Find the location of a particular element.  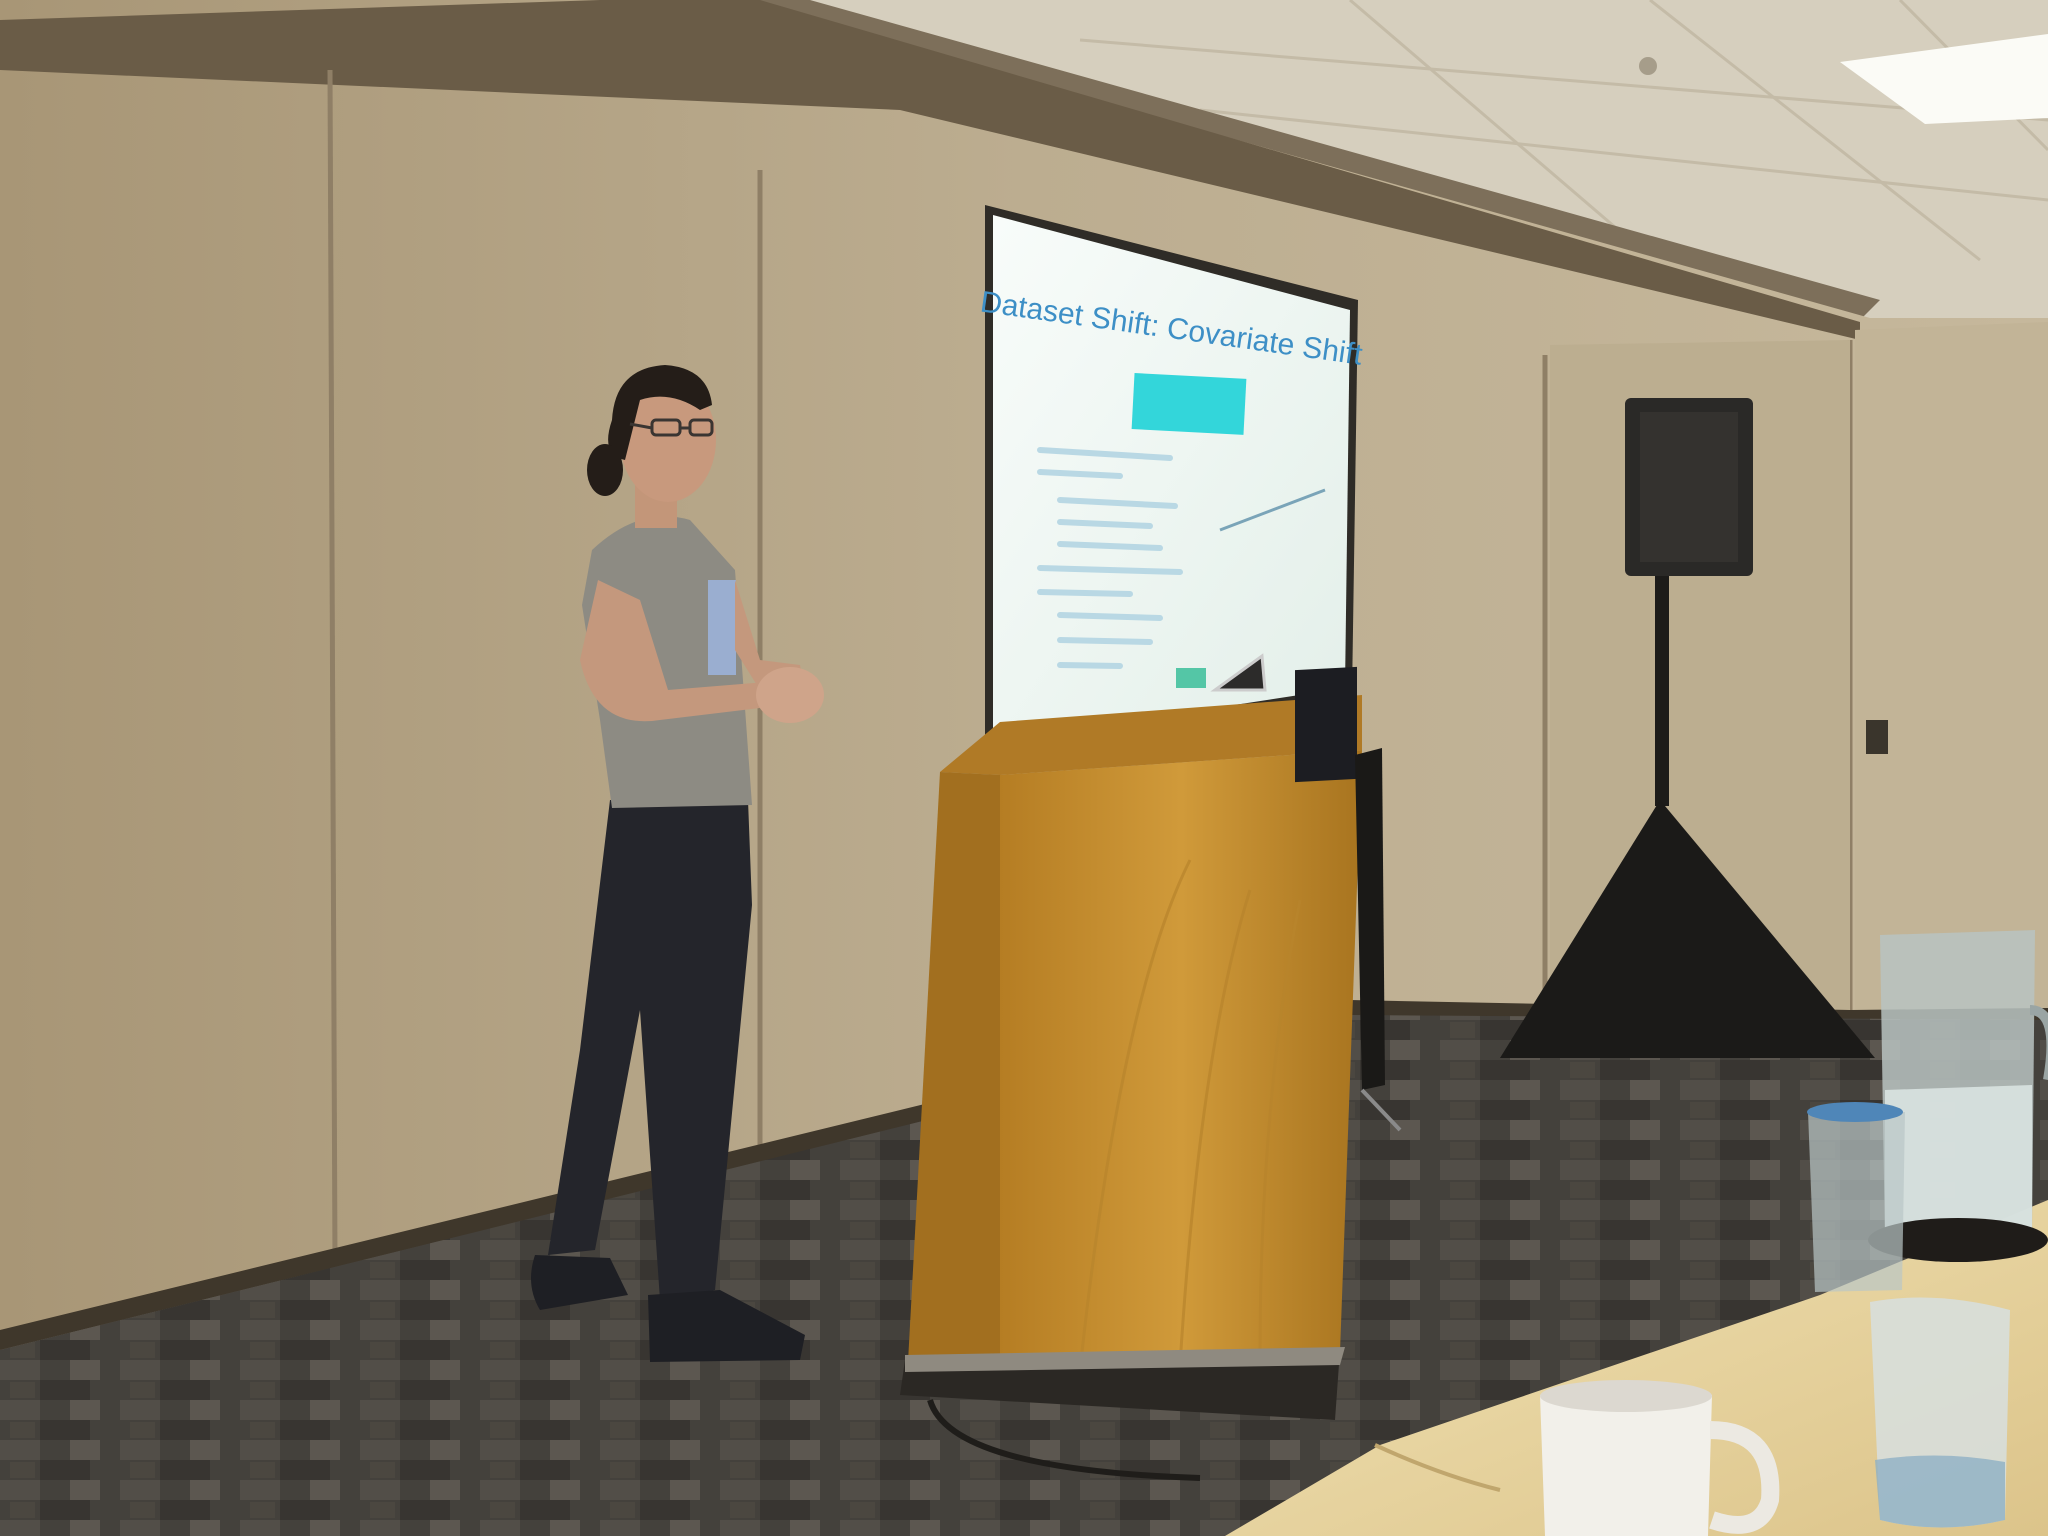

ceiling-sprinkler is located at coordinates (1648, 66).